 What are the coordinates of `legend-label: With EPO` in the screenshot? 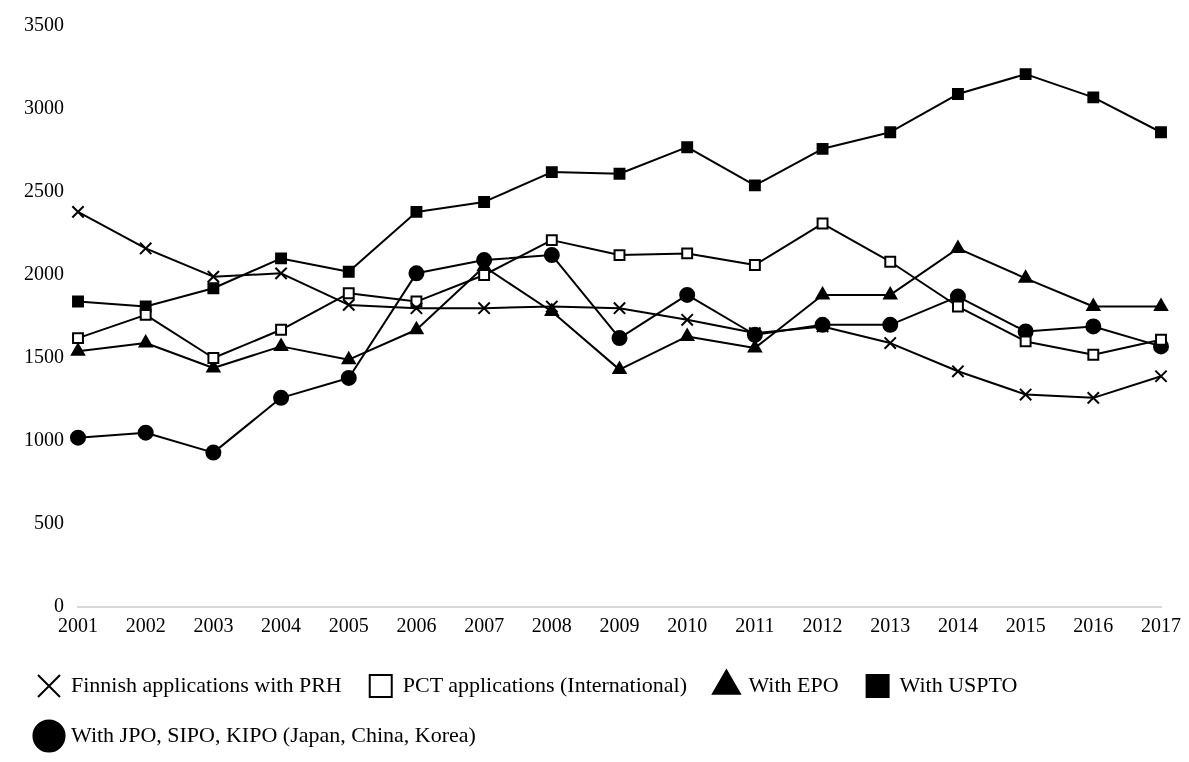 It's located at (793, 684).